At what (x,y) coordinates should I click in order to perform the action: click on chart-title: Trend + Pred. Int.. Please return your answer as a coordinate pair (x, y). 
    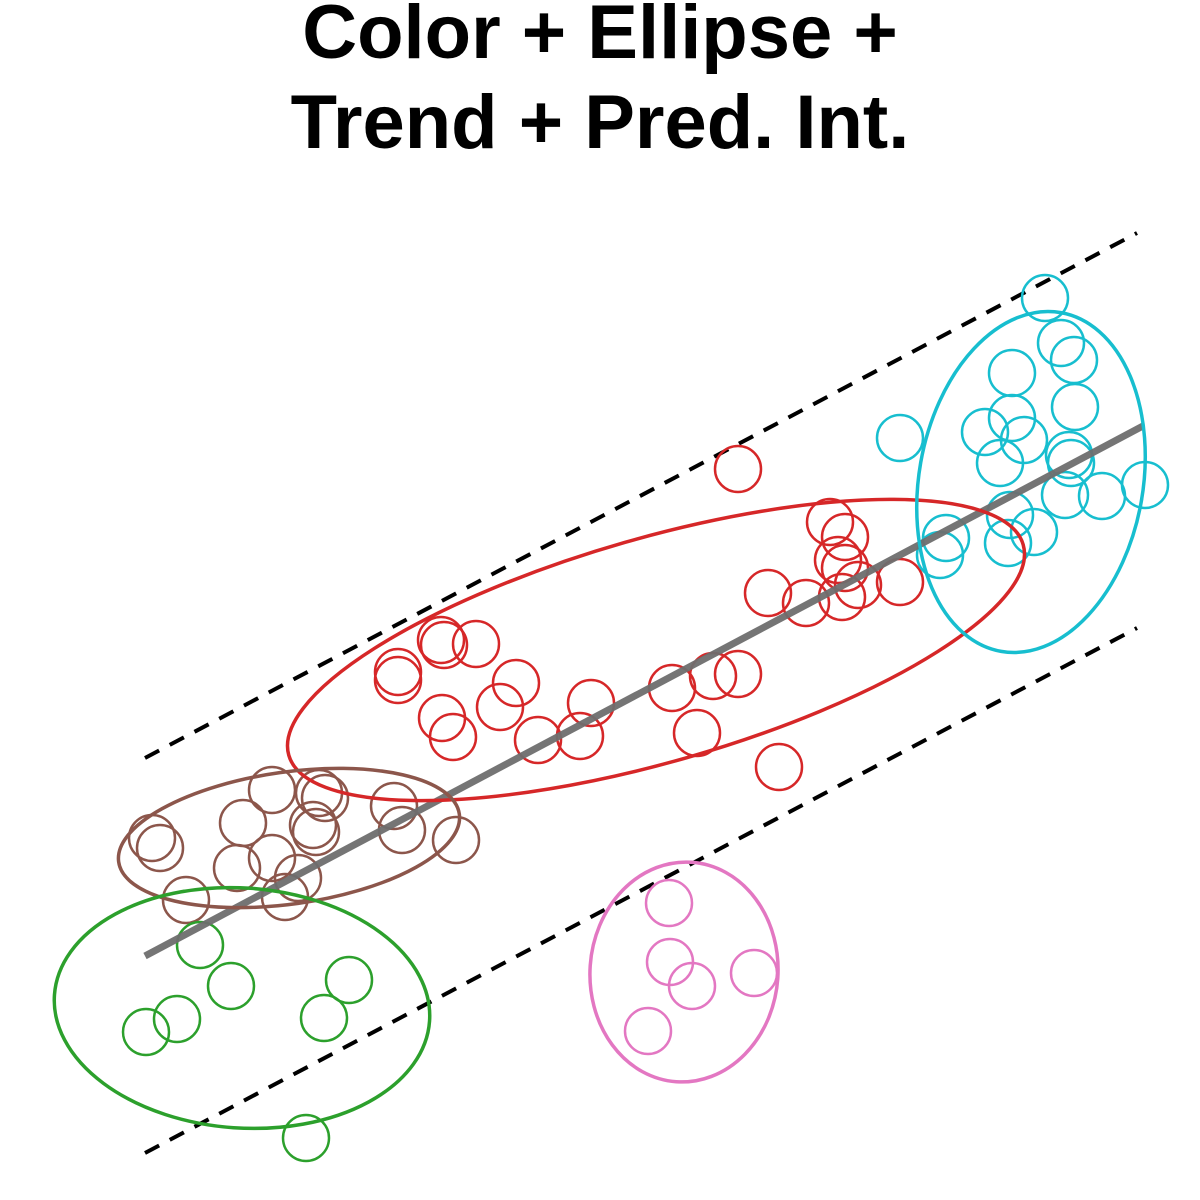
    Looking at the image, I should click on (600, 122).